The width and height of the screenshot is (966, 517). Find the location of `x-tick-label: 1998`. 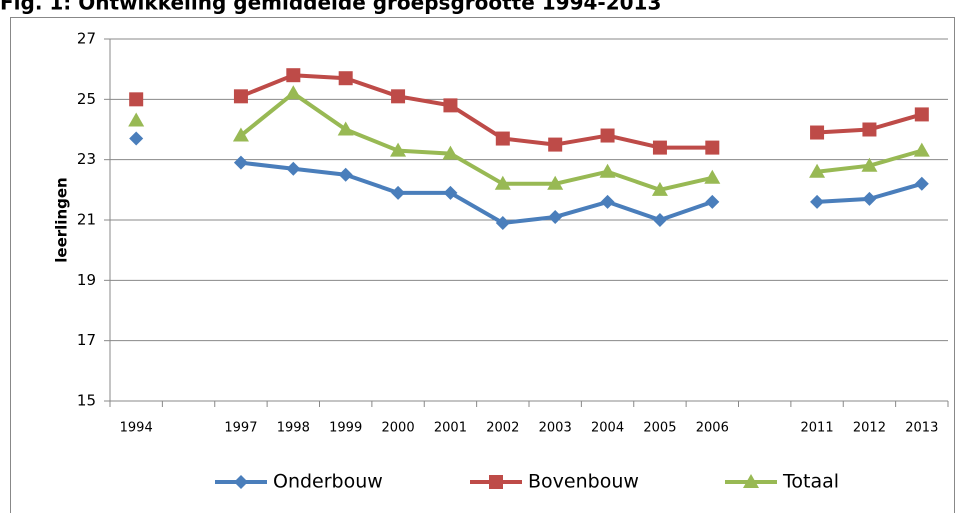

x-tick-label: 1998 is located at coordinates (293, 428).